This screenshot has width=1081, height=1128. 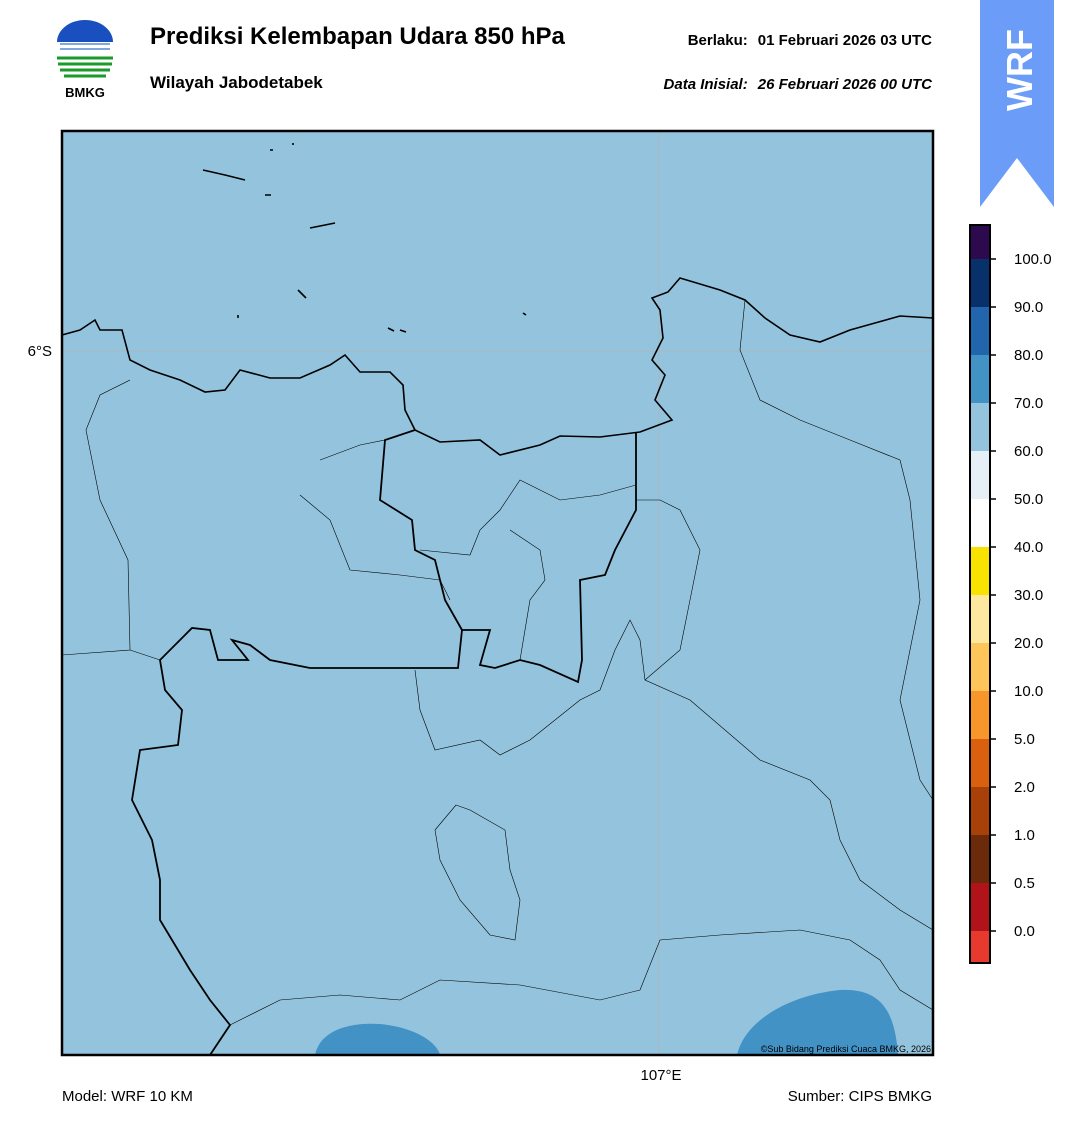 What do you see at coordinates (1024, 739) in the screenshot?
I see `tick-label: 5.0` at bounding box center [1024, 739].